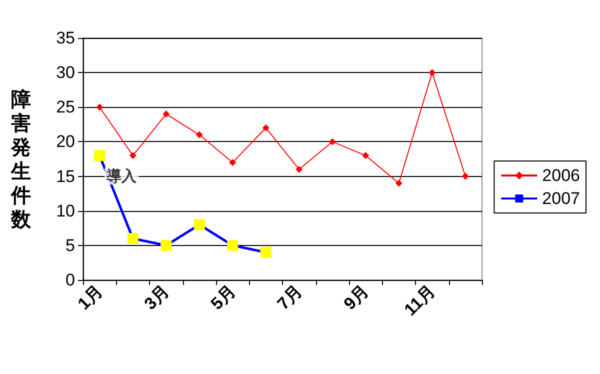  What do you see at coordinates (419, 300) in the screenshot?
I see `x-tick-label: 11月` at bounding box center [419, 300].